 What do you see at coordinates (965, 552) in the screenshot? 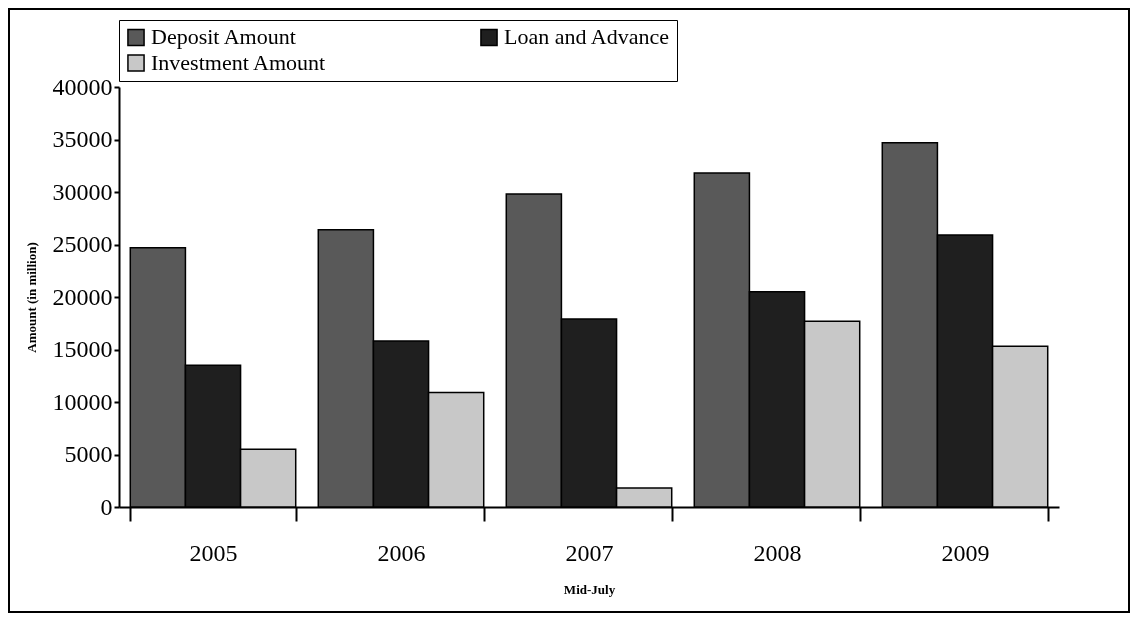
I see `x-tick-label: 2009` at bounding box center [965, 552].